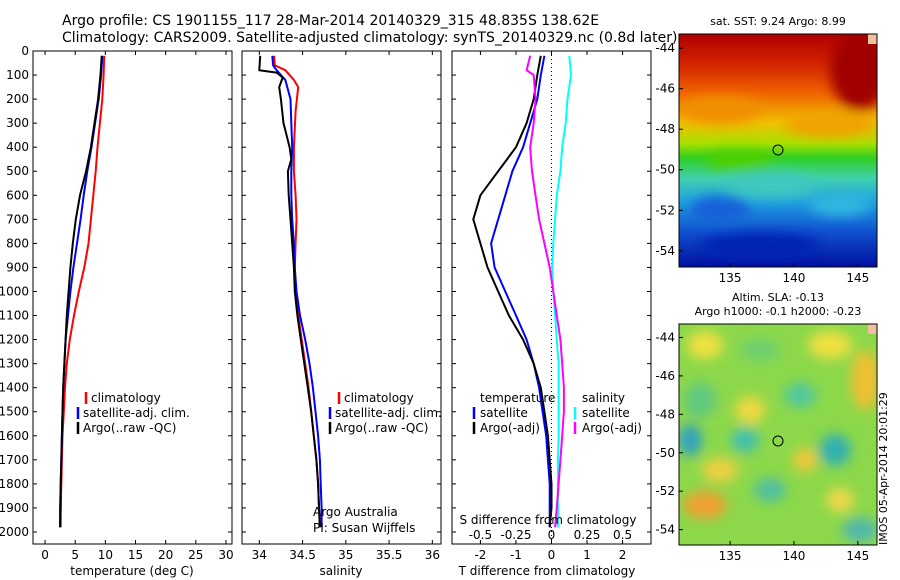 The width and height of the screenshot is (900, 580). I want to click on ytick-label: 400, so click(17, 147).